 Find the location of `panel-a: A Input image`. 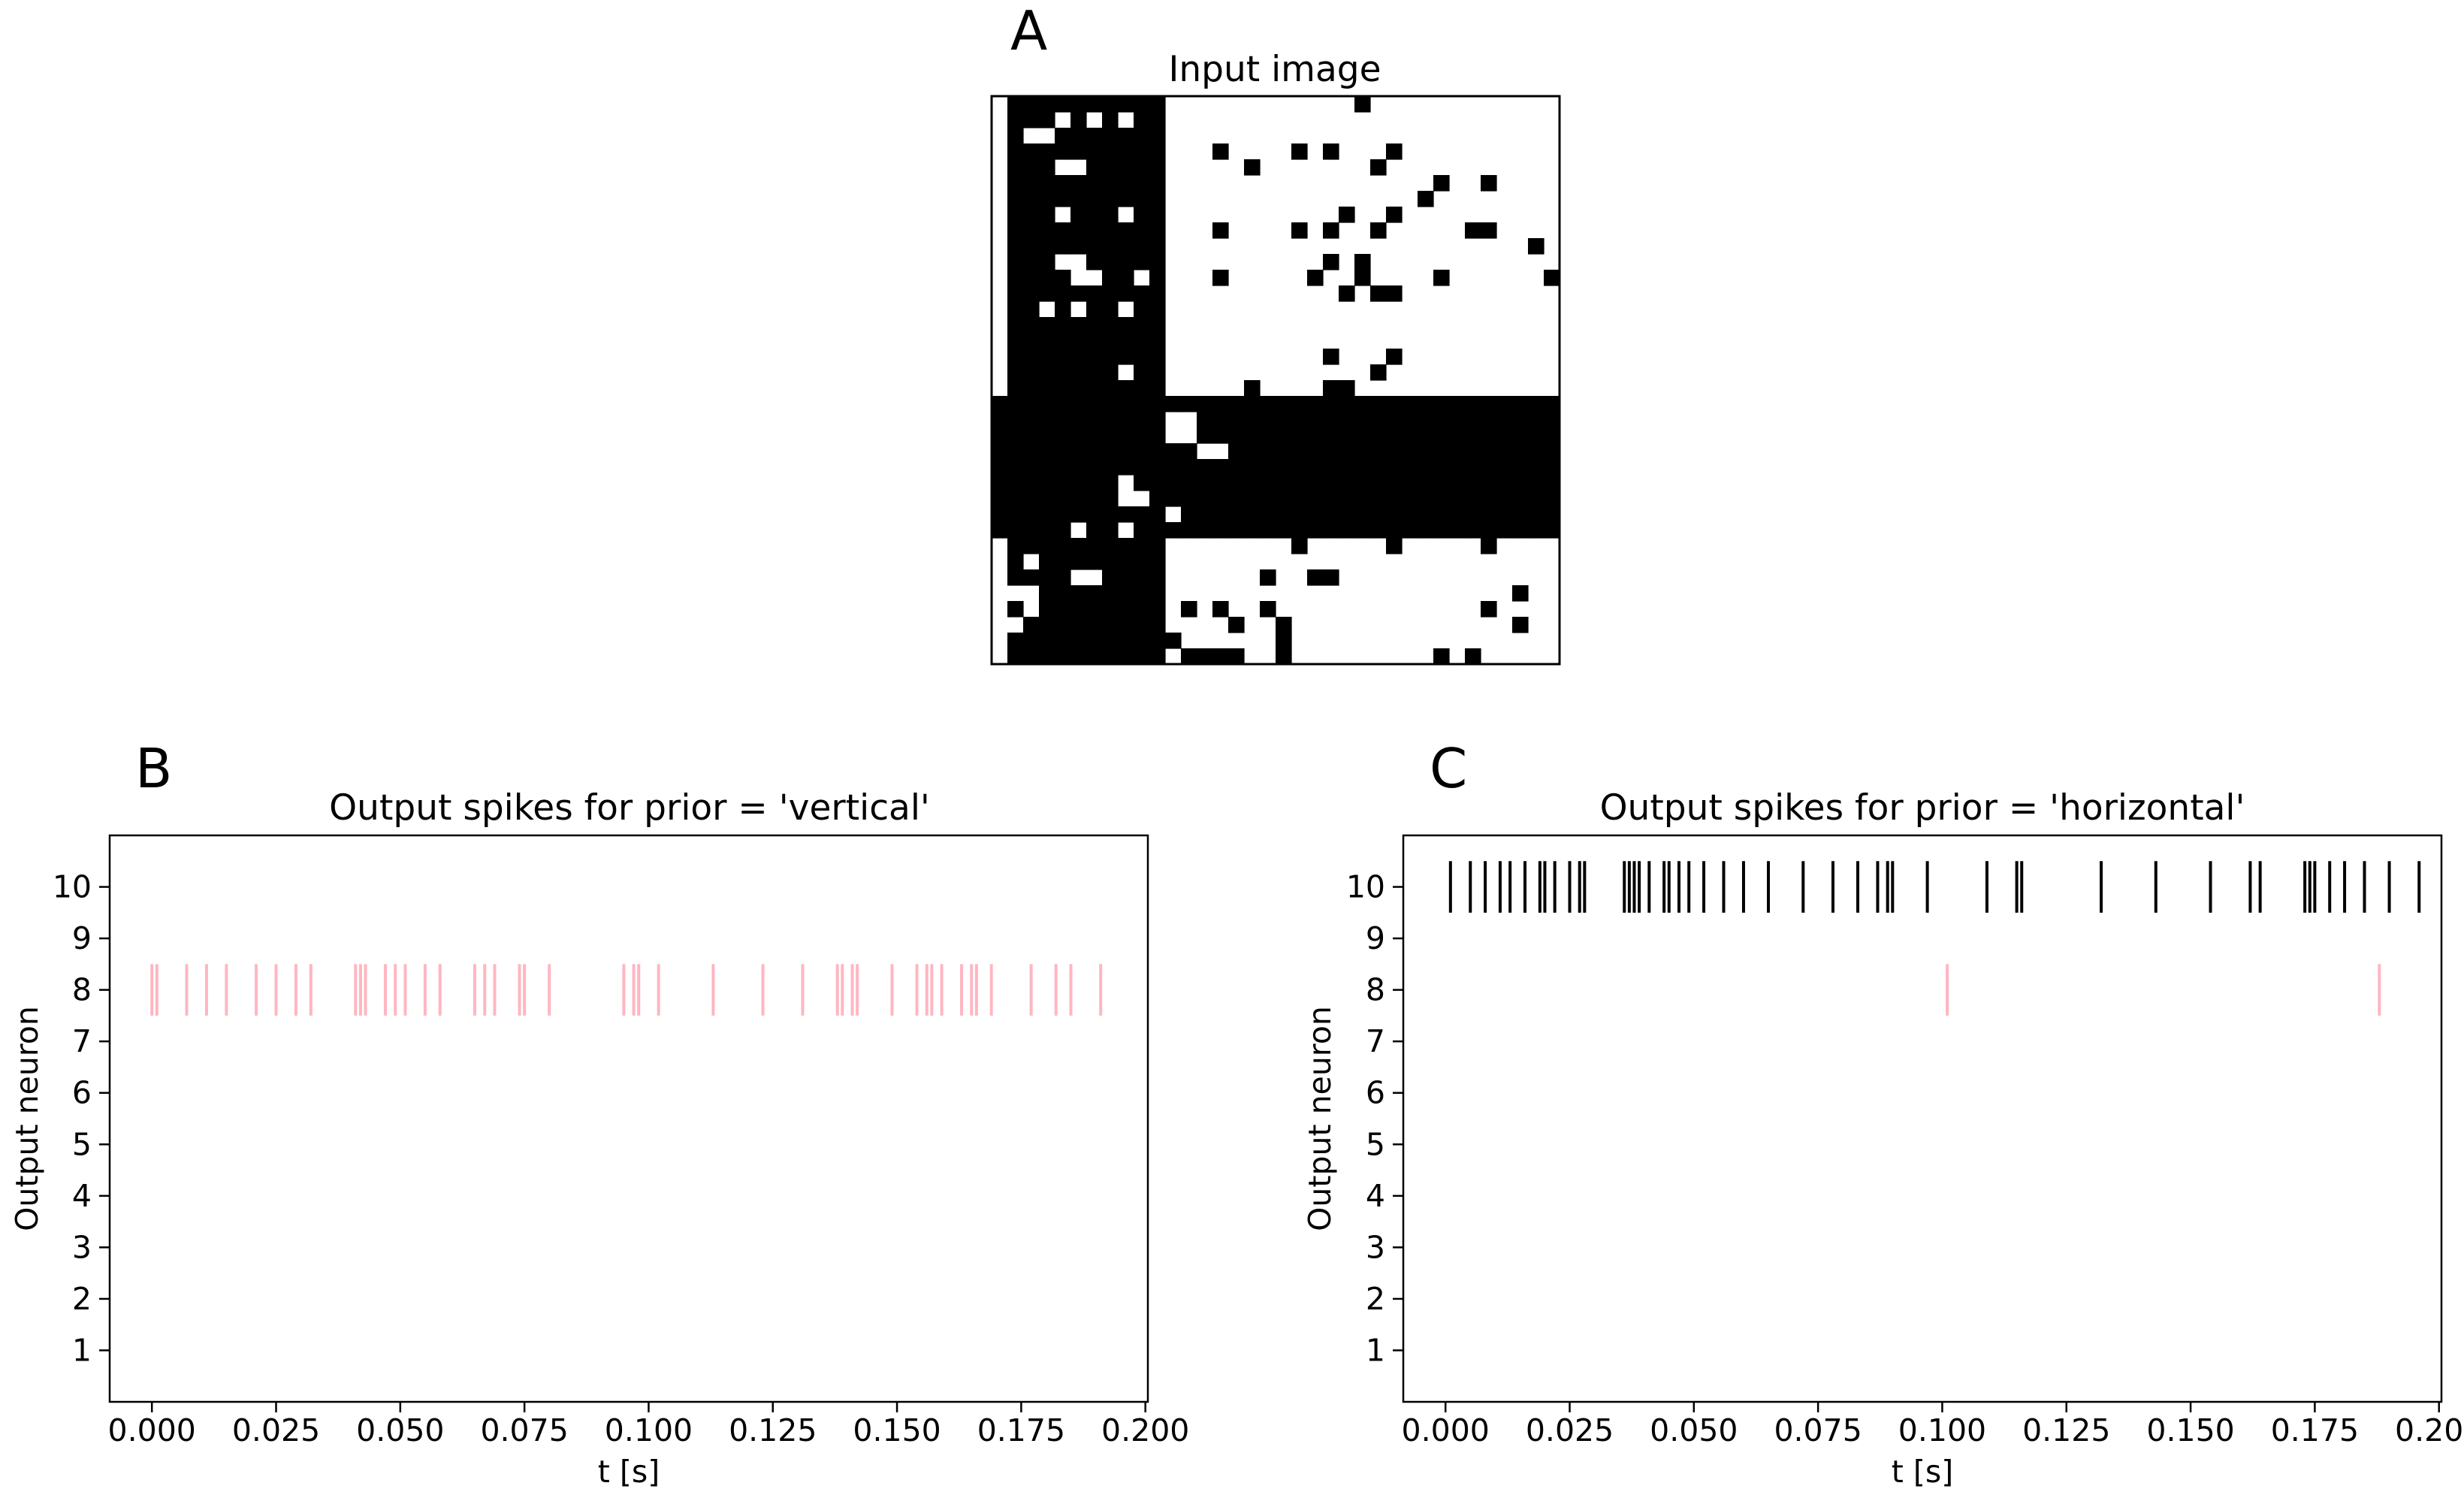

panel-a: A Input image is located at coordinates (1276, 333).